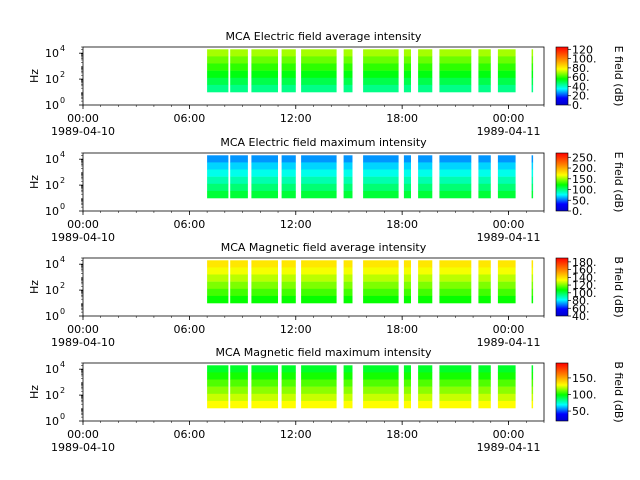  I want to click on colorbar-tick-label: 180., so click(584, 262).